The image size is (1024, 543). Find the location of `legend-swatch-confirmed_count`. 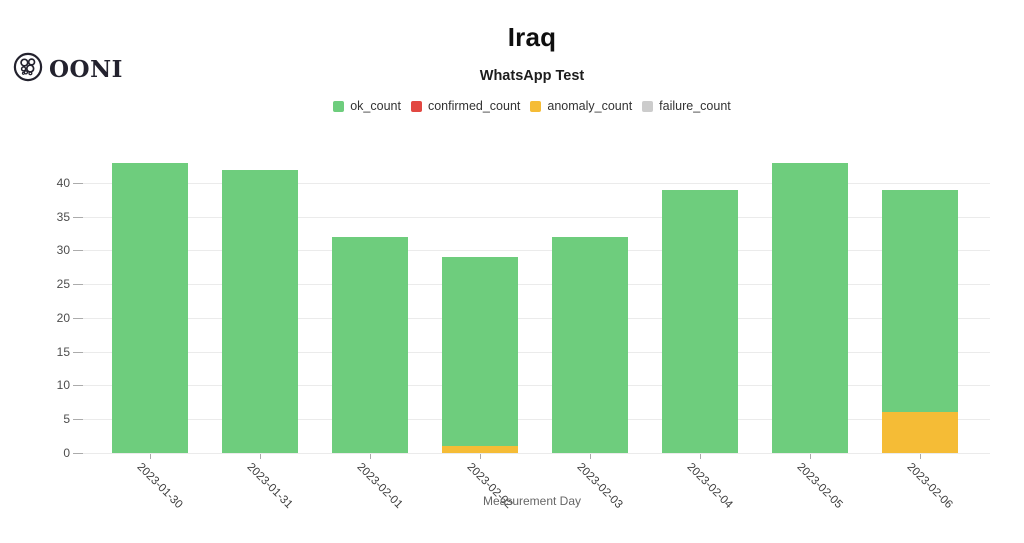

legend-swatch-confirmed_count is located at coordinates (416, 106).